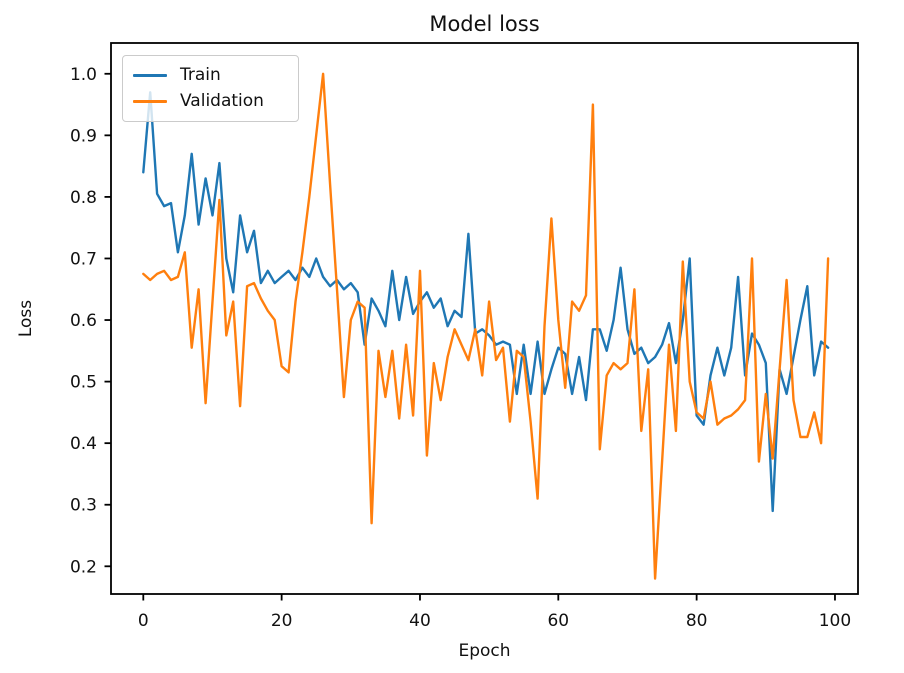  I want to click on y-axis-label: Loss, so click(26, 318).